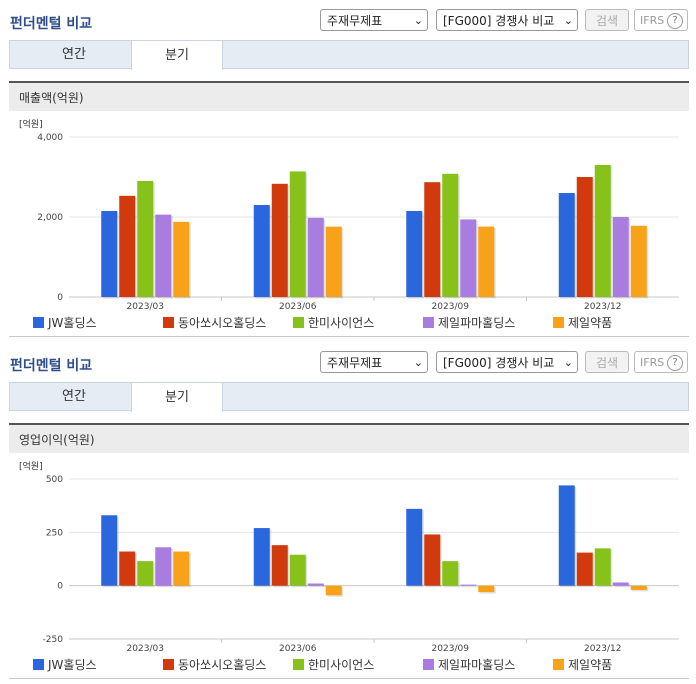  Describe the element at coordinates (349, 96) in the screenshot. I see `metric-header: 매출액(억원)` at that location.